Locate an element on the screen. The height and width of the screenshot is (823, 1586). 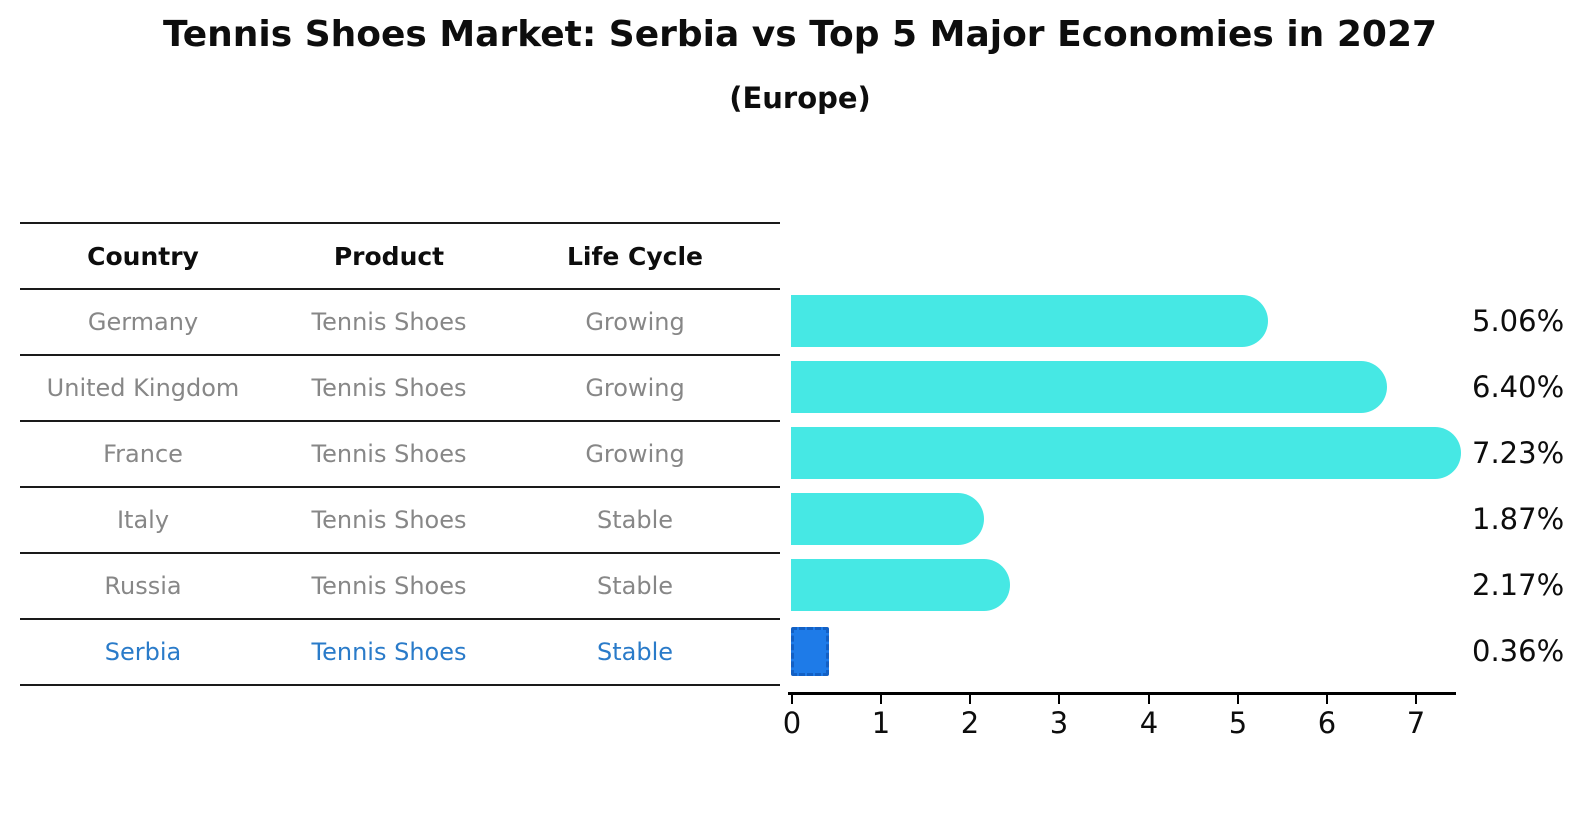
x-axis-line is located at coordinates (1122, 693).